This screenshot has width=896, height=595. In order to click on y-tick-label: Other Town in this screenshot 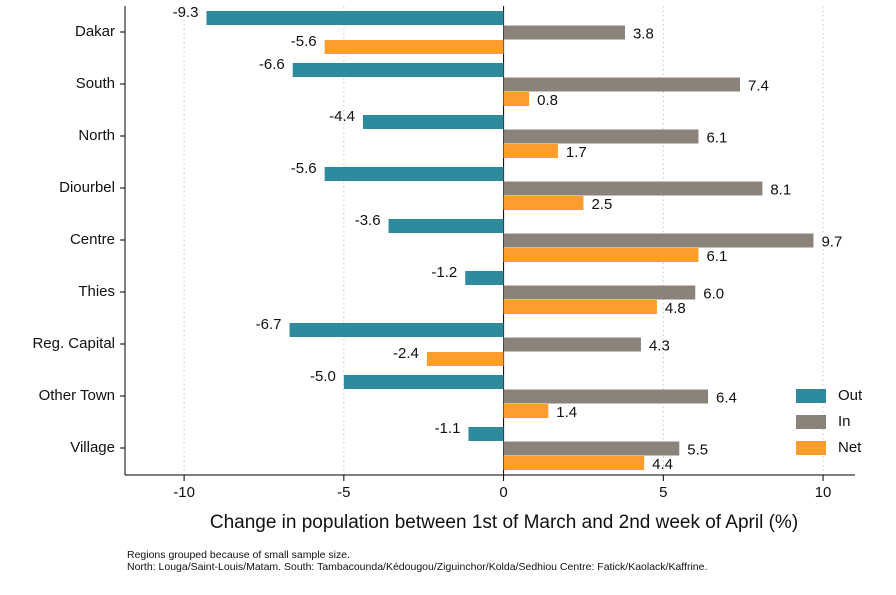, I will do `click(77, 395)`.